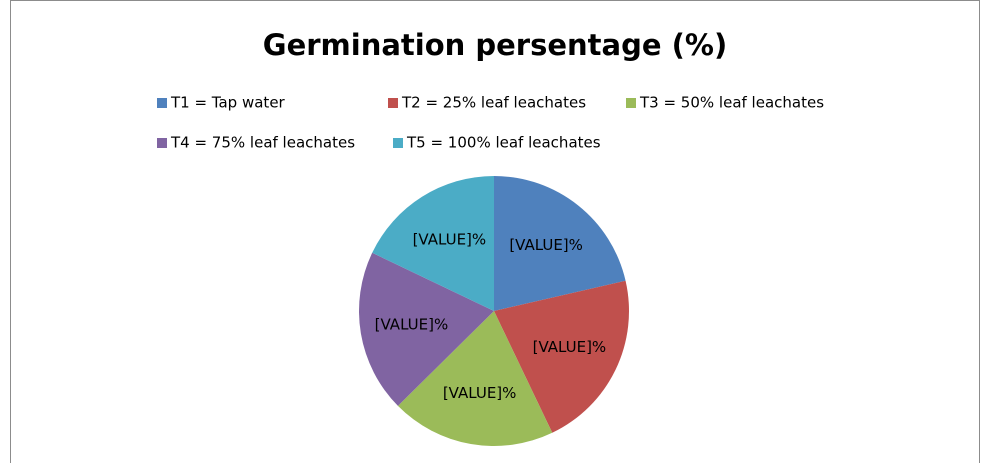 This screenshot has width=981, height=463. I want to click on legend-label: T3 = 50% leaf leachates, so click(731, 103).